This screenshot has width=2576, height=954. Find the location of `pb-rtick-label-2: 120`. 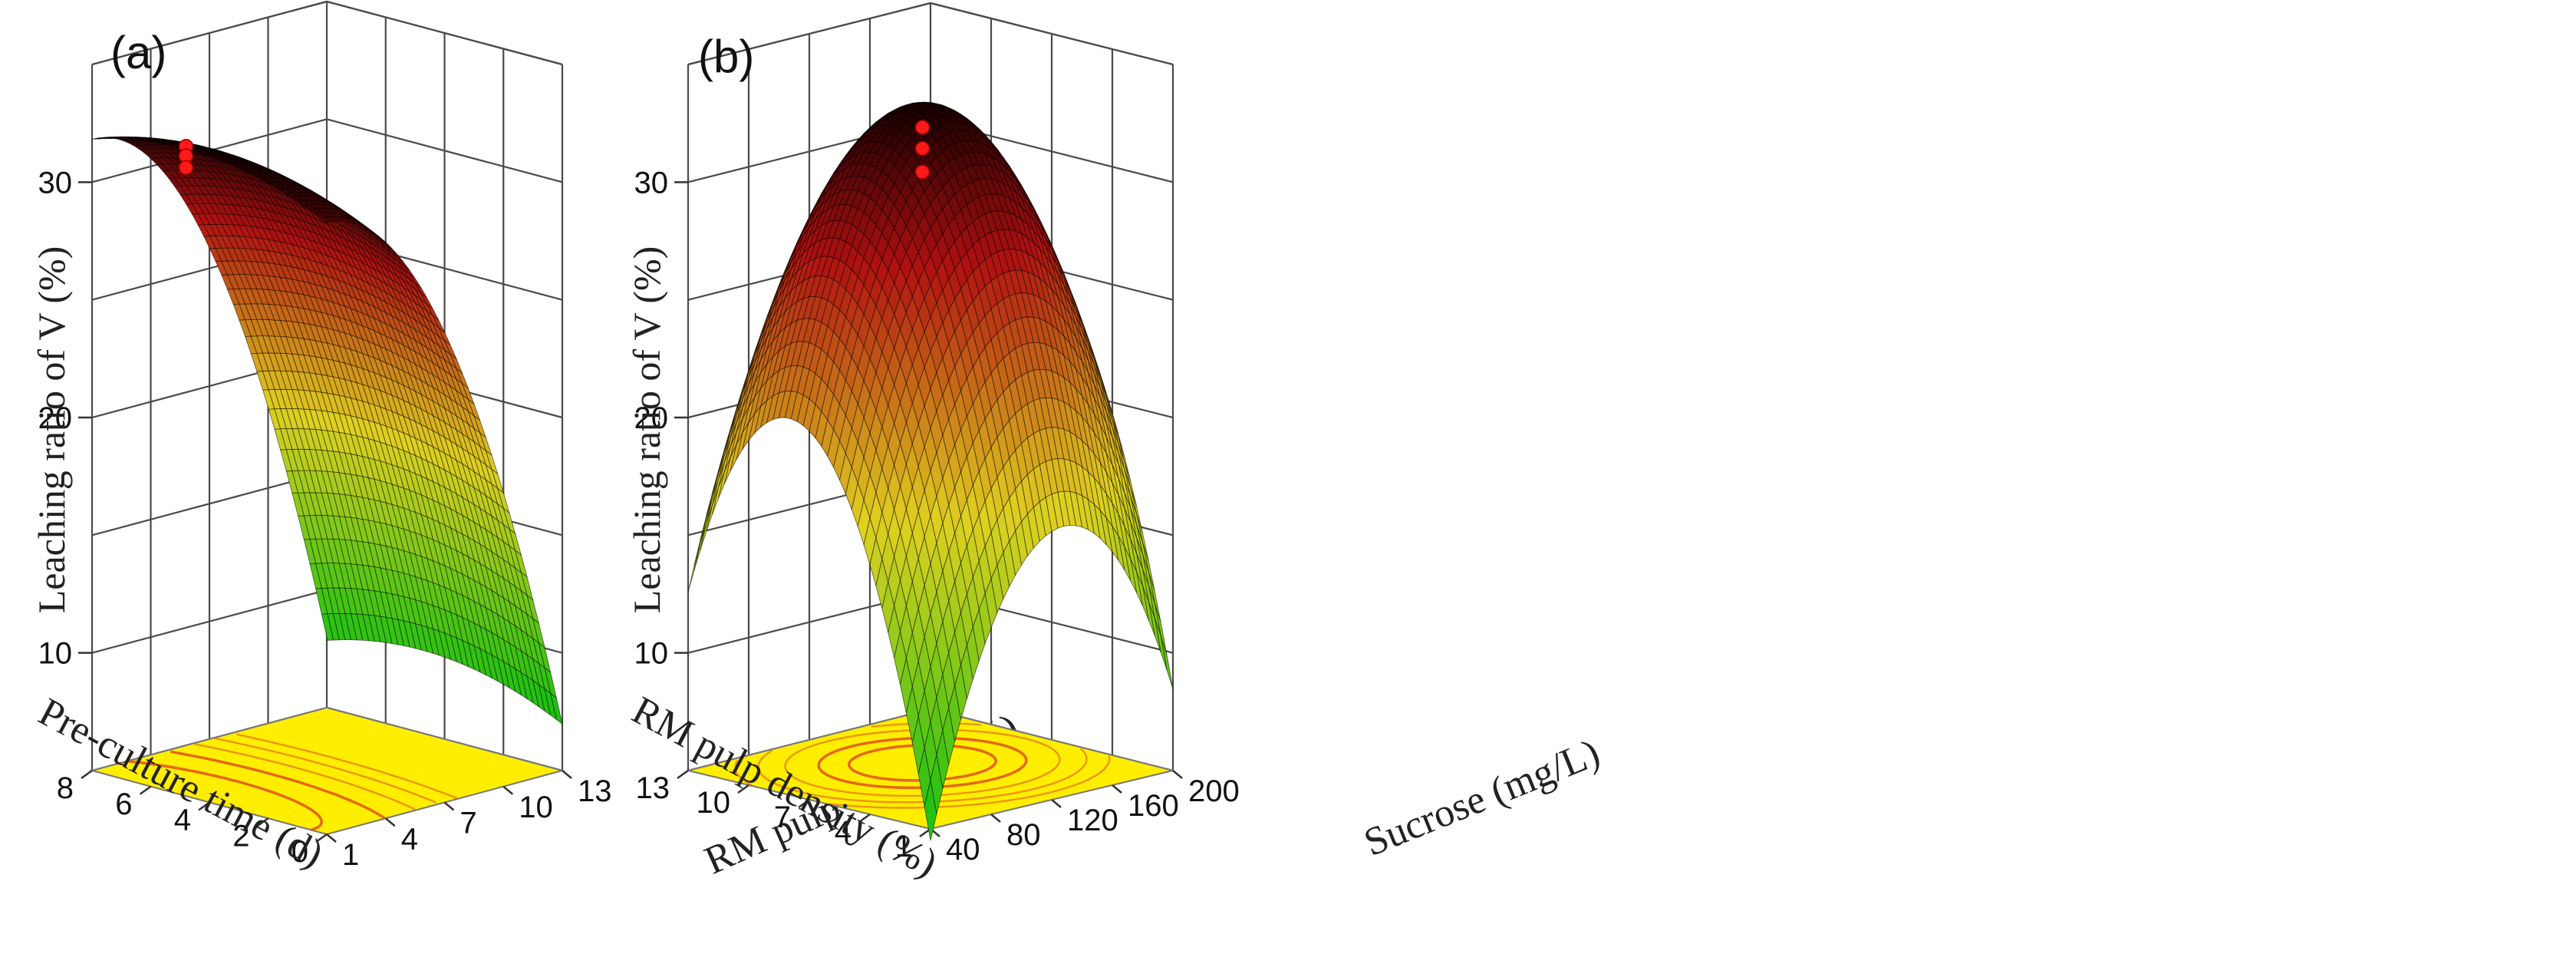

pb-rtick-label-2: 120 is located at coordinates (1092, 820).